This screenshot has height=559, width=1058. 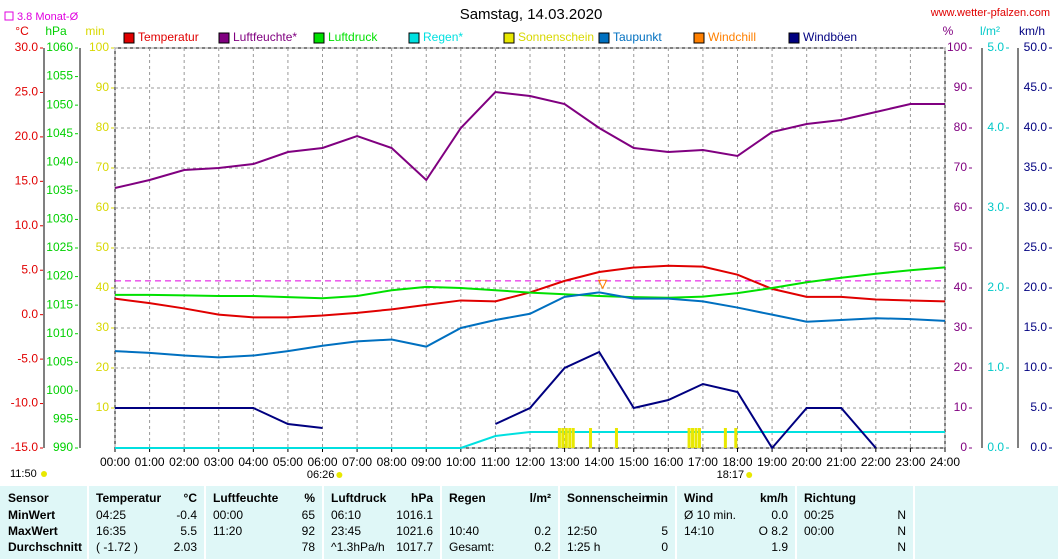 I want to click on y-tick-label: 1015, so click(x=59, y=304).